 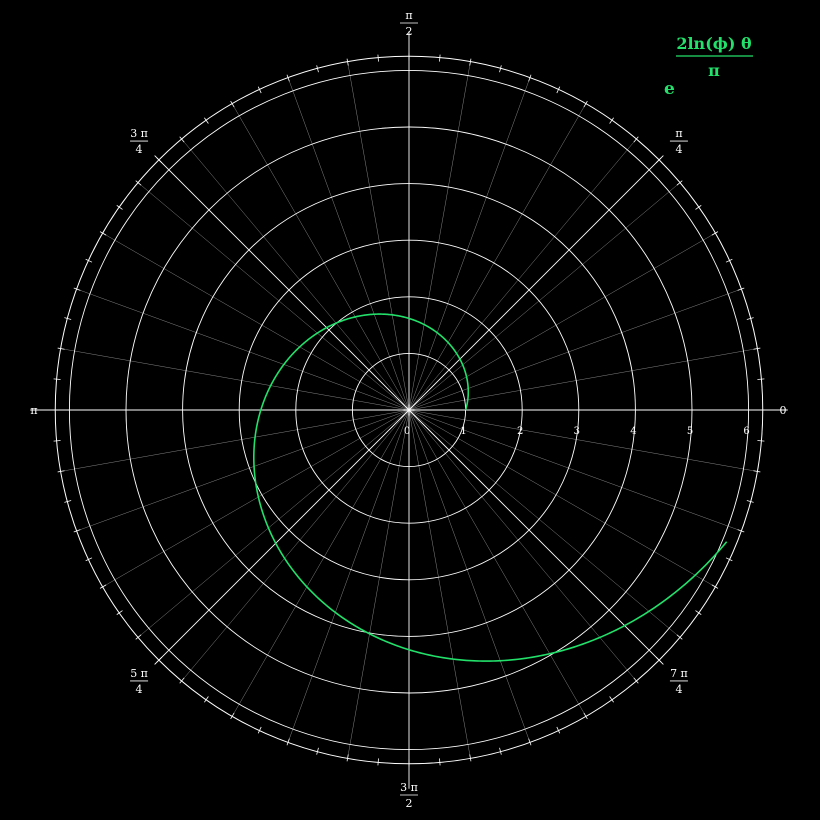 What do you see at coordinates (633, 431) in the screenshot?
I see `r-tick-label: 4` at bounding box center [633, 431].